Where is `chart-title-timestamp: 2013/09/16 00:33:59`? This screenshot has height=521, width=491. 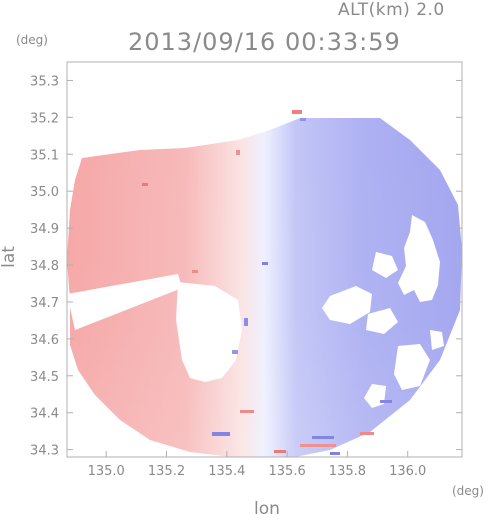 chart-title-timestamp: 2013/09/16 00:33:59 is located at coordinates (264, 42).